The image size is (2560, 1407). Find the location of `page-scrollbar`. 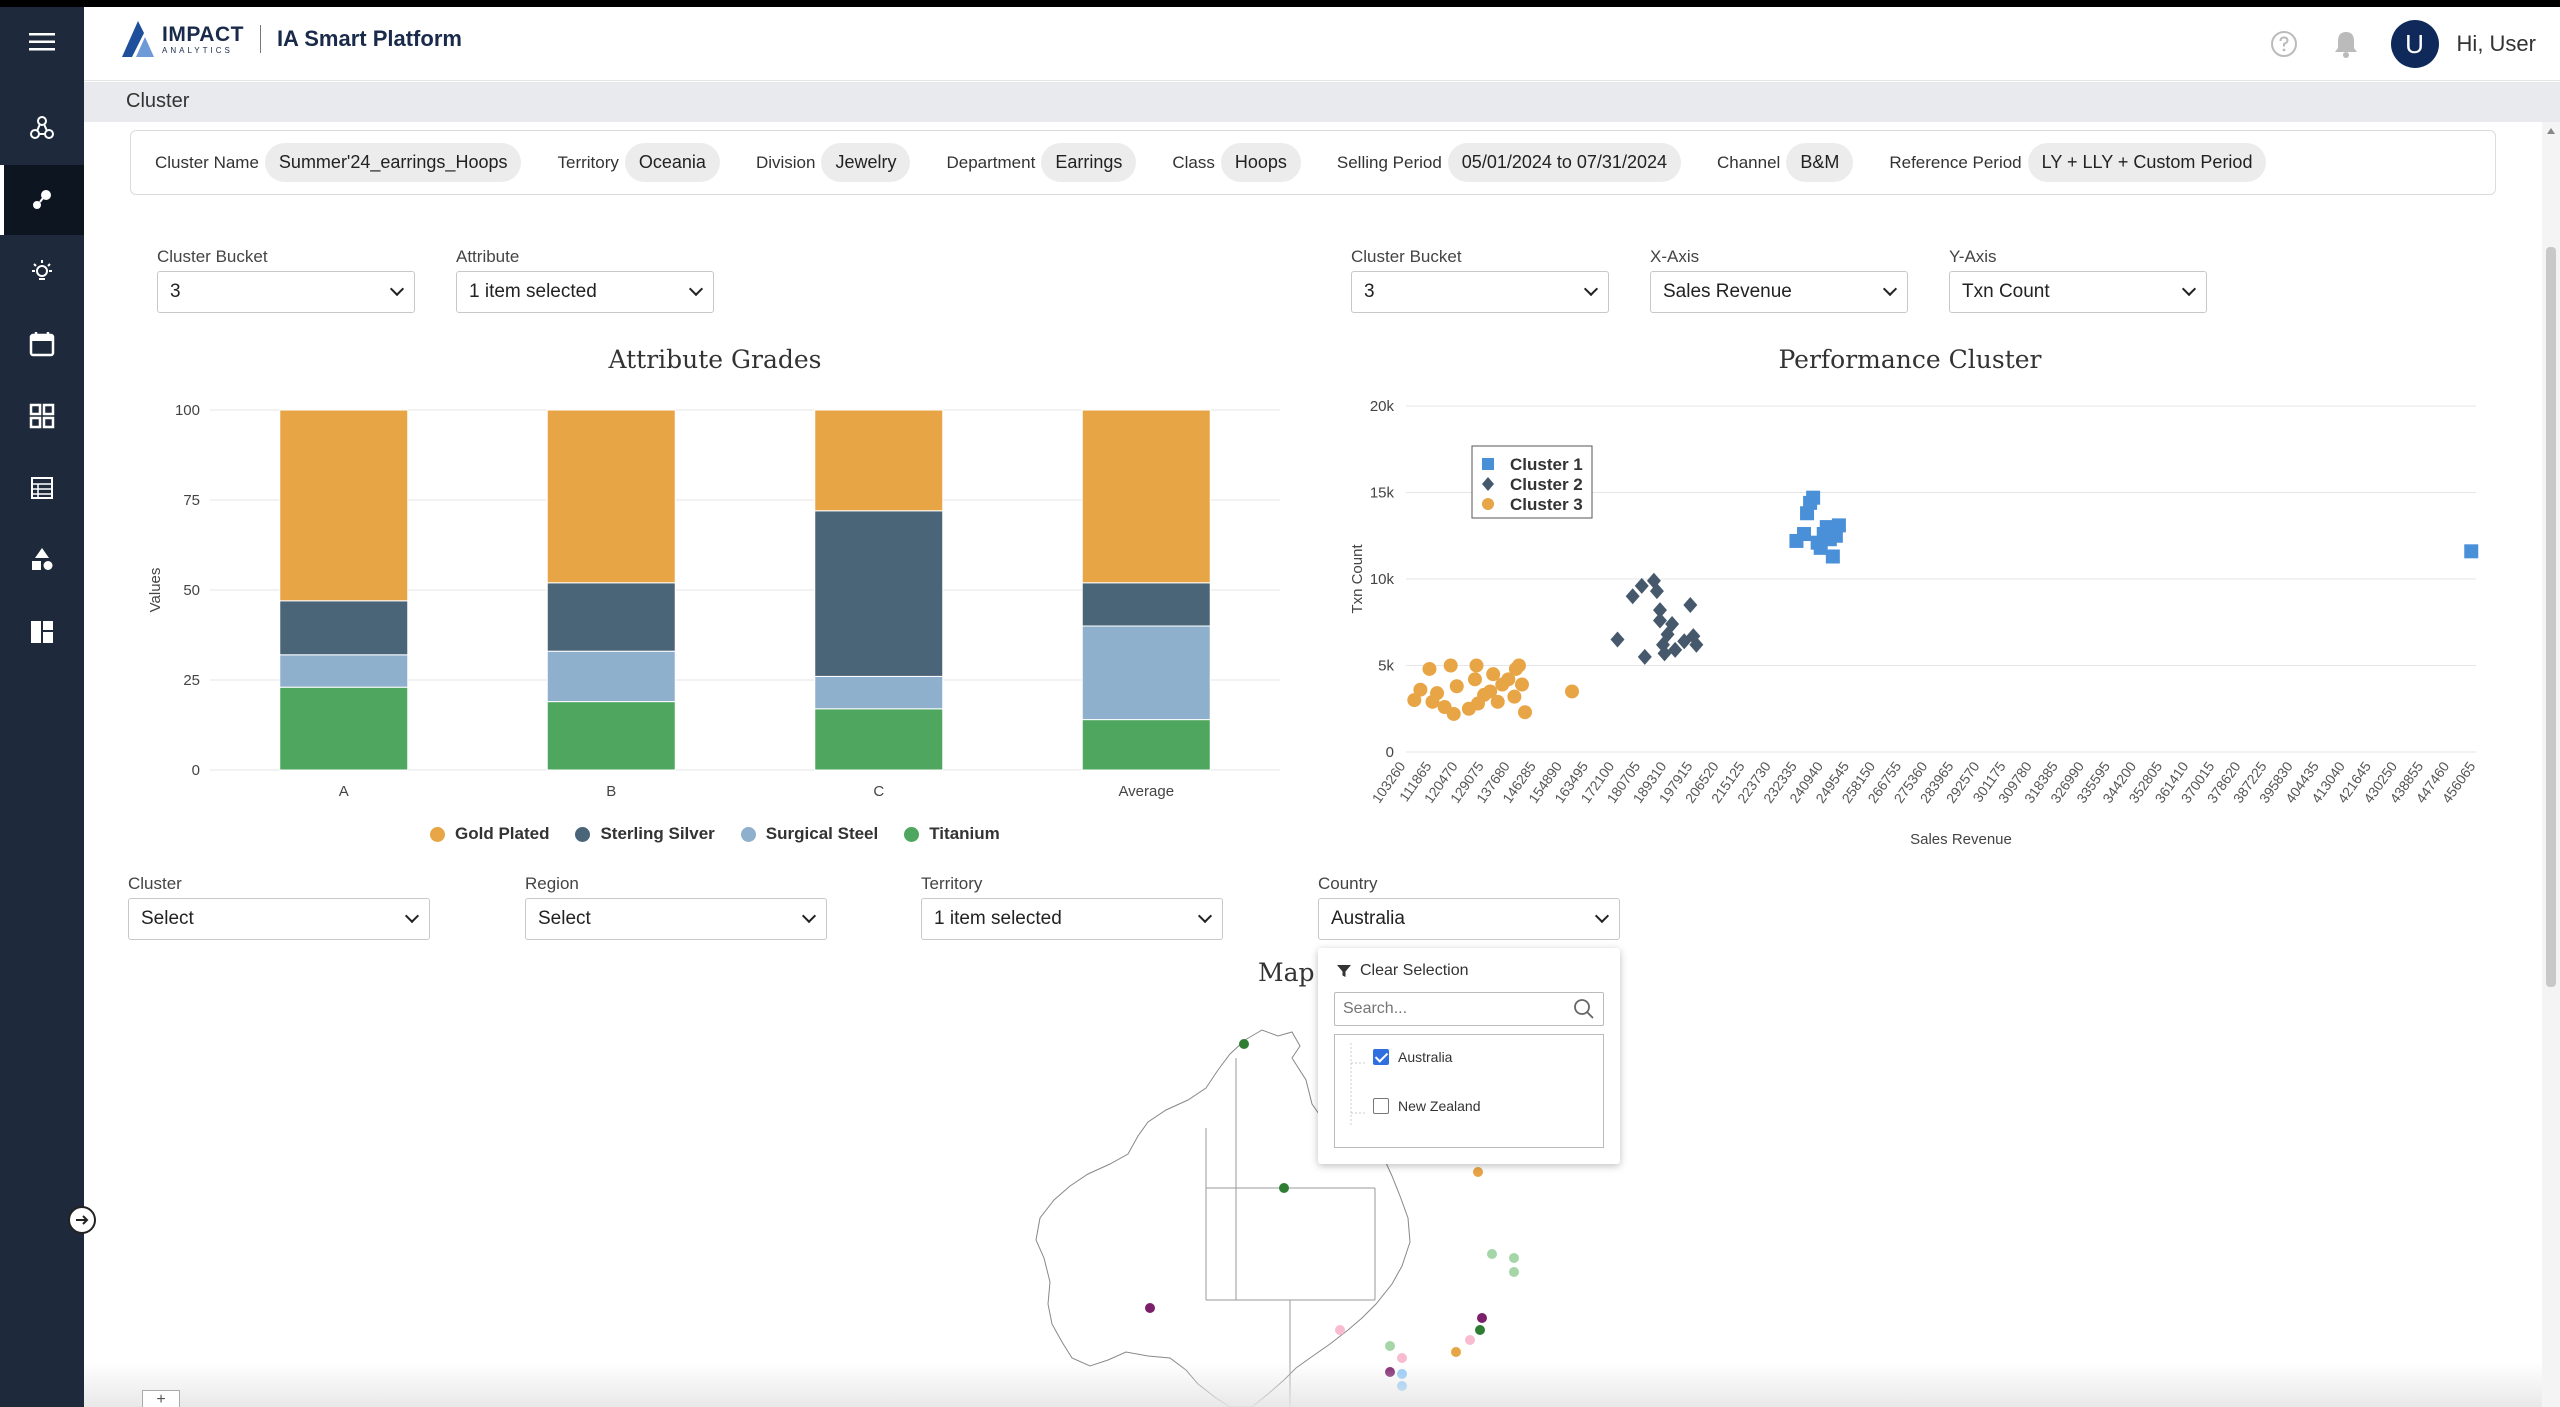

page-scrollbar is located at coordinates (2551, 764).